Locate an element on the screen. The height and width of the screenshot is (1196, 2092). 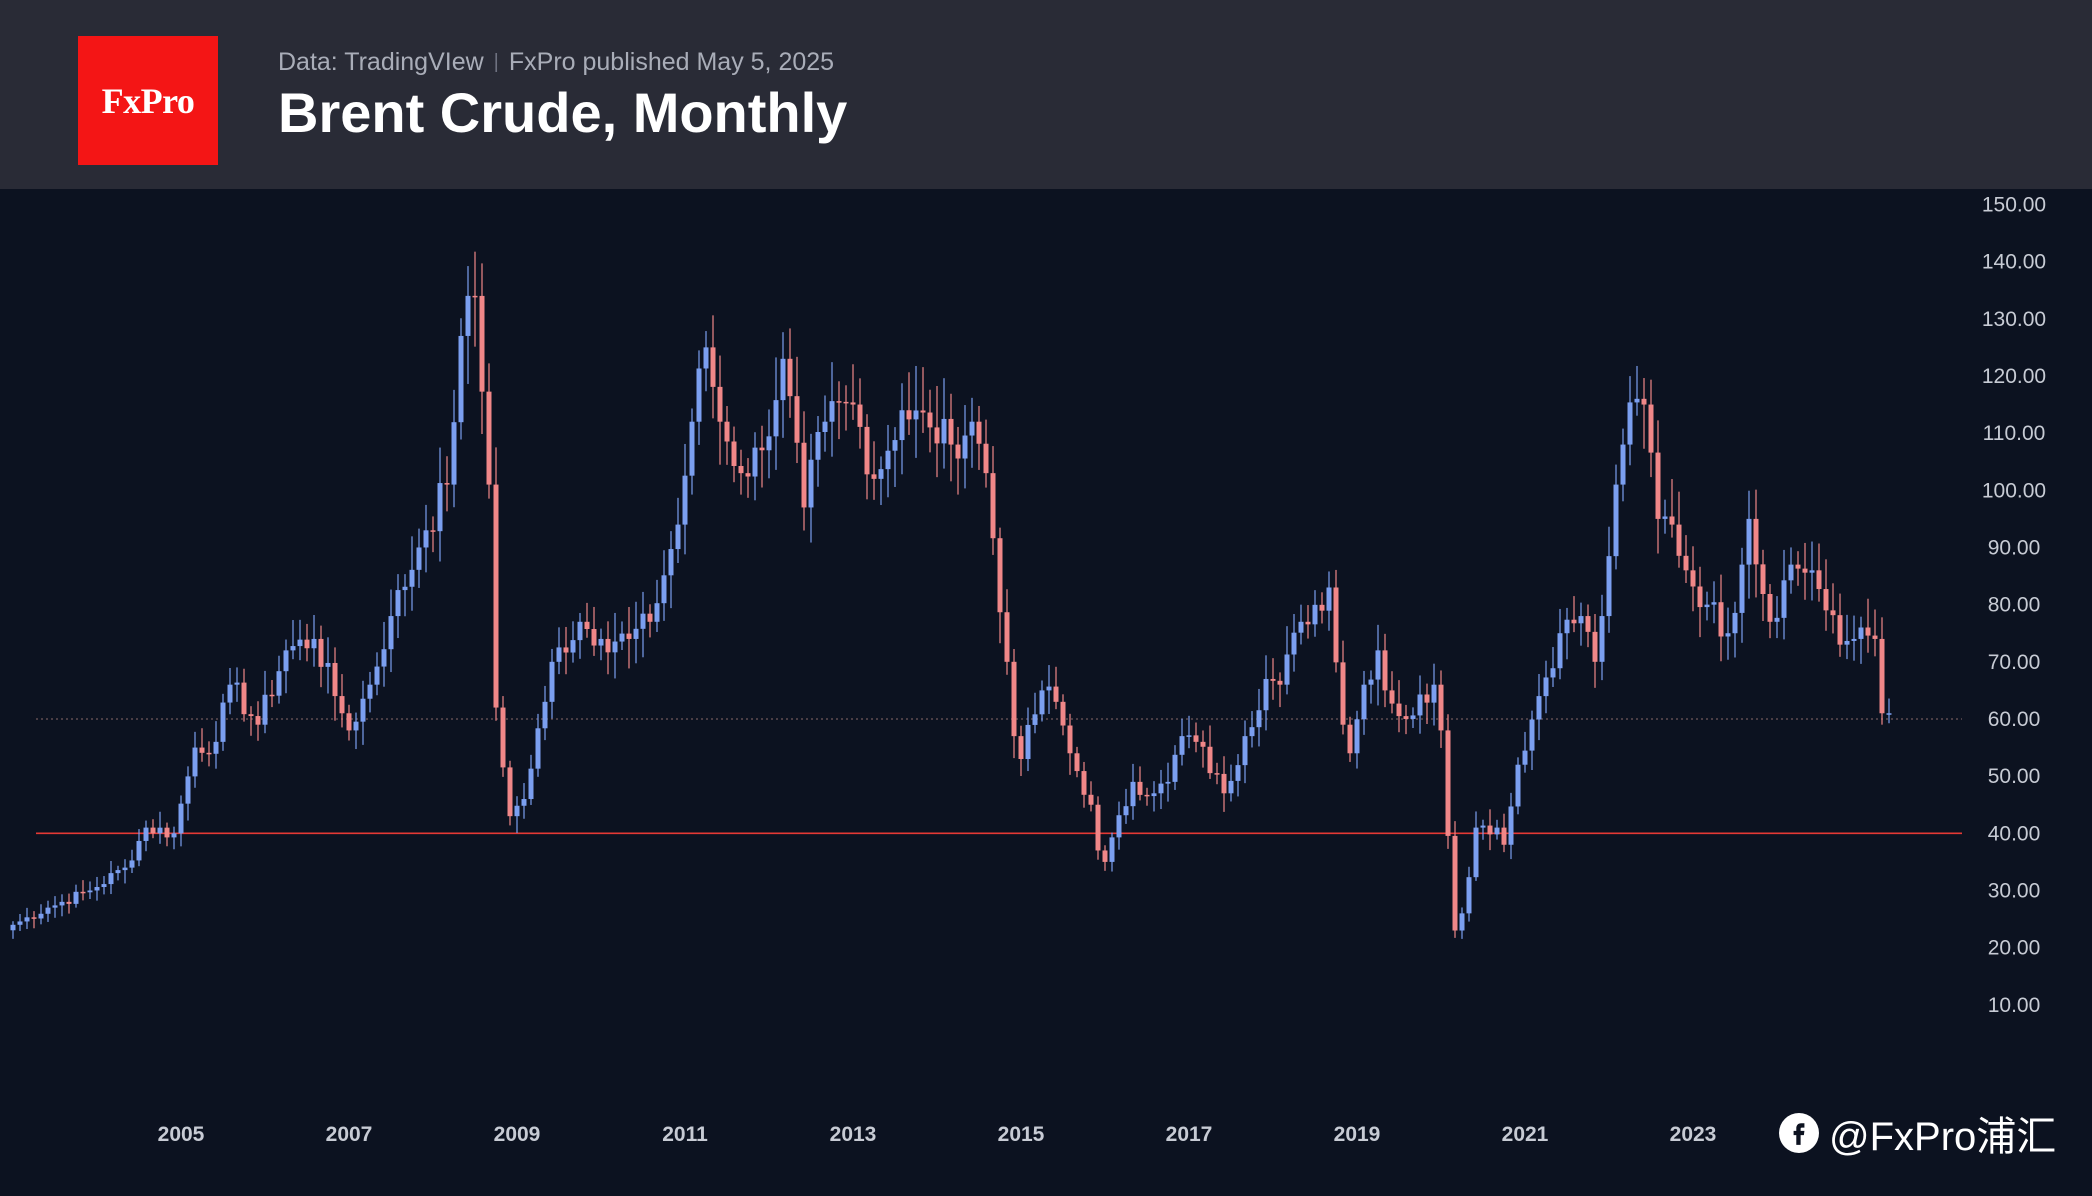
x-tick-label: 2013 is located at coordinates (853, 1134).